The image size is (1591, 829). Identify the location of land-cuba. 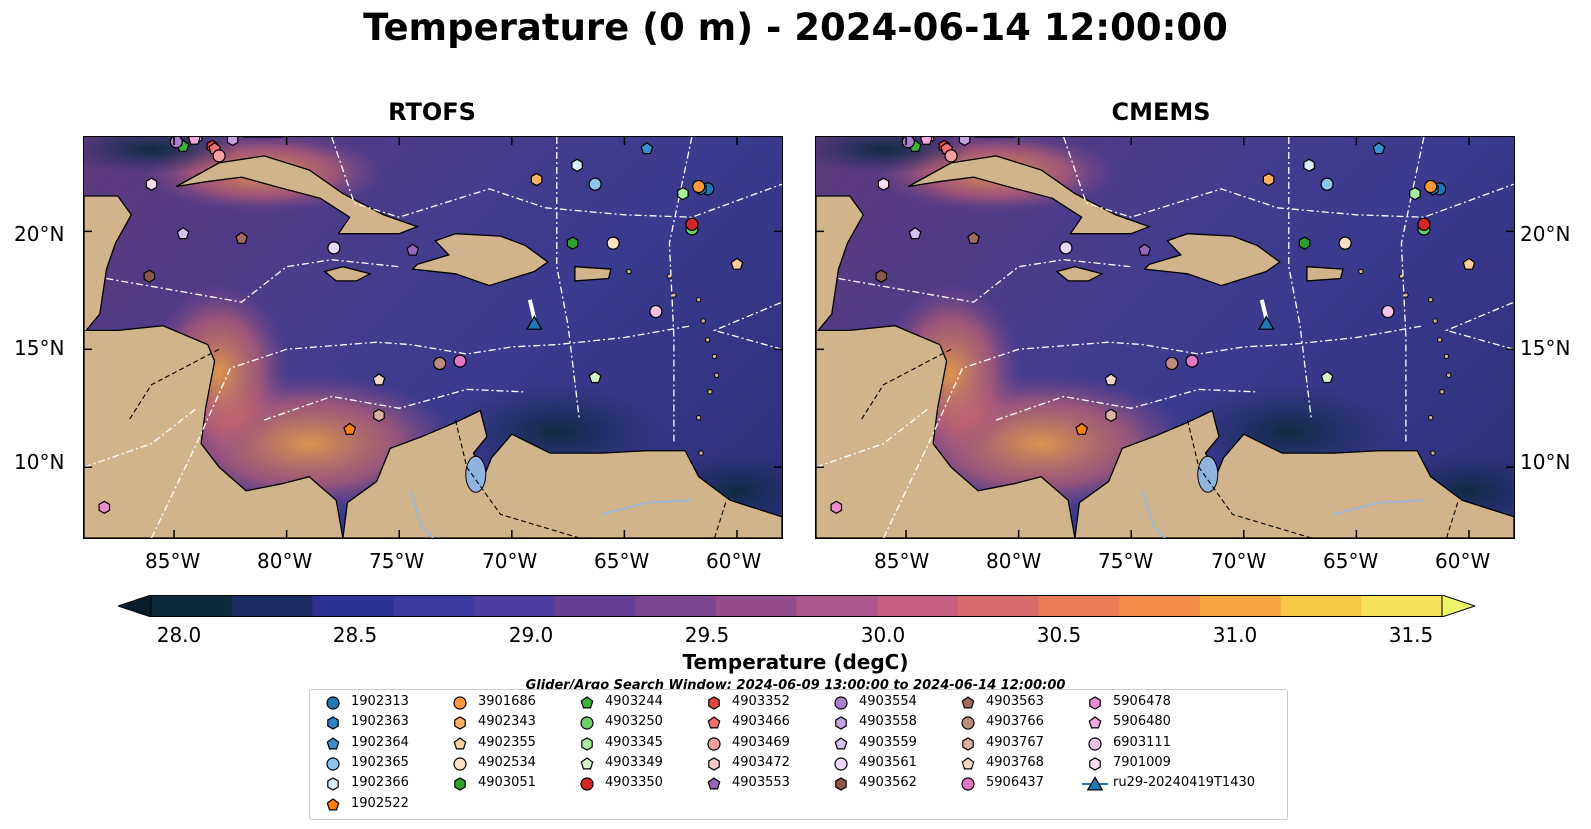
(1029, 195).